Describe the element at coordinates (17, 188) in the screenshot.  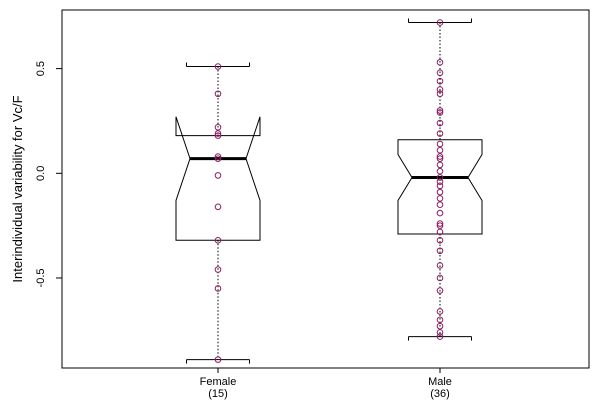
I see `y-axis-title: Interindividual variability for Vc/F` at that location.